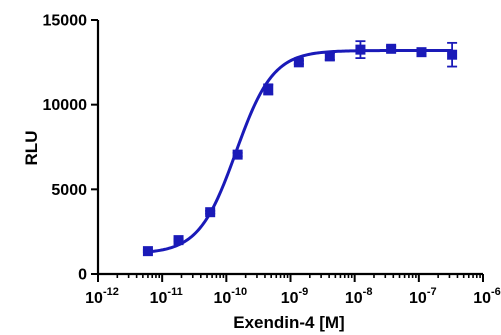 Image resolution: width=501 pixels, height=335 pixels. Describe the element at coordinates (359, 296) in the screenshot. I see `x-tick-label: 10⁻⁸` at that location.